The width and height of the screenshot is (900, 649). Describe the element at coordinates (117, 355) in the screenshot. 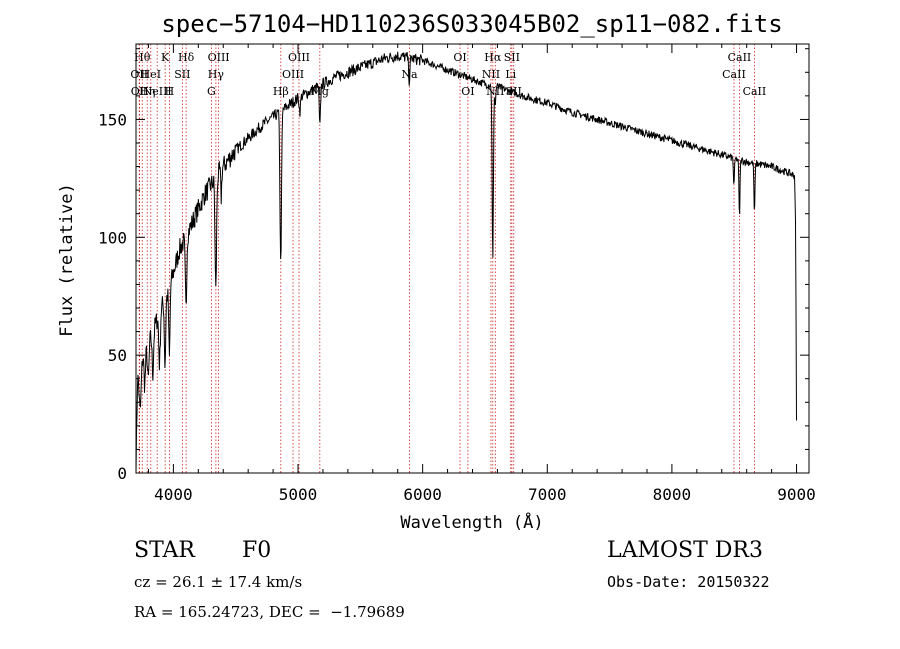

I see `y-tick-label: 50` at that location.